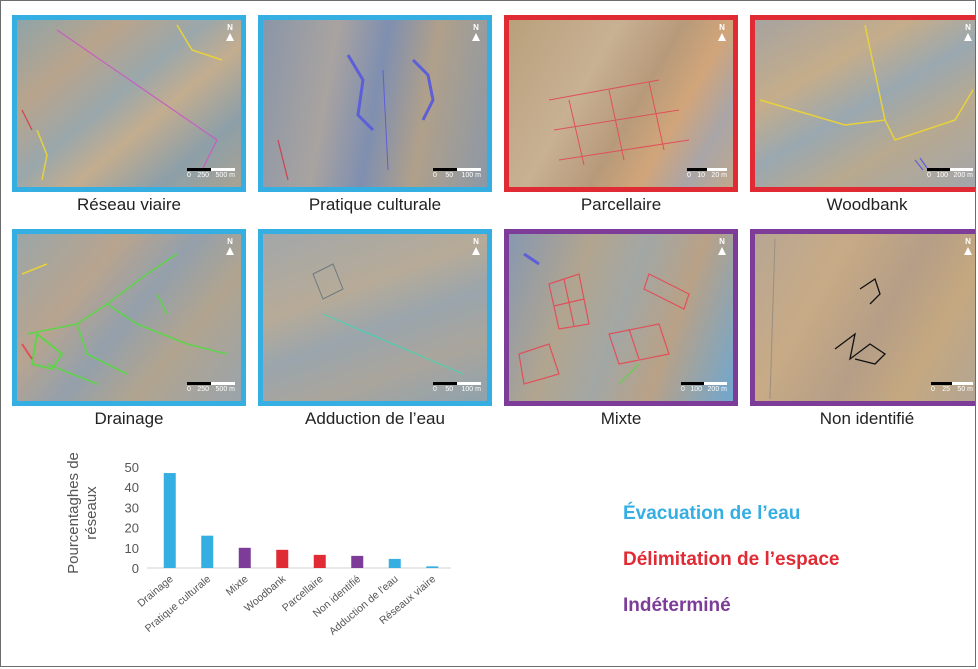 Image resolution: width=978 pixels, height=669 pixels. Describe the element at coordinates (132, 548) in the screenshot. I see `y-tick-label: 10` at that location.